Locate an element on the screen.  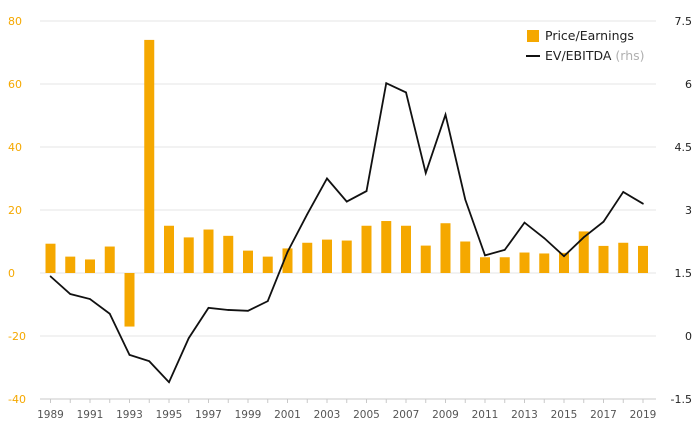
right-tick-label: 6 is located at coordinates (688, 84).